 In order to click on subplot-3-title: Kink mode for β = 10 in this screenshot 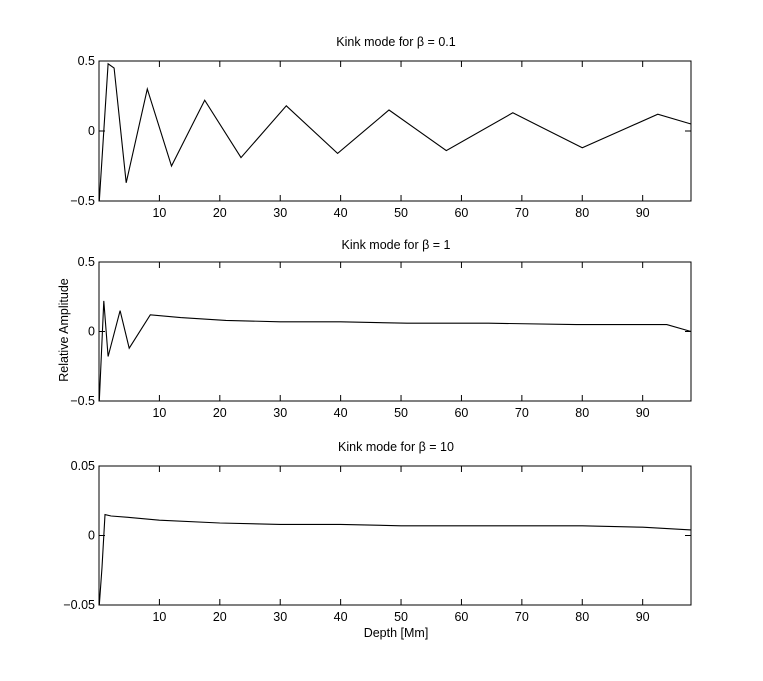, I will do `click(396, 447)`.